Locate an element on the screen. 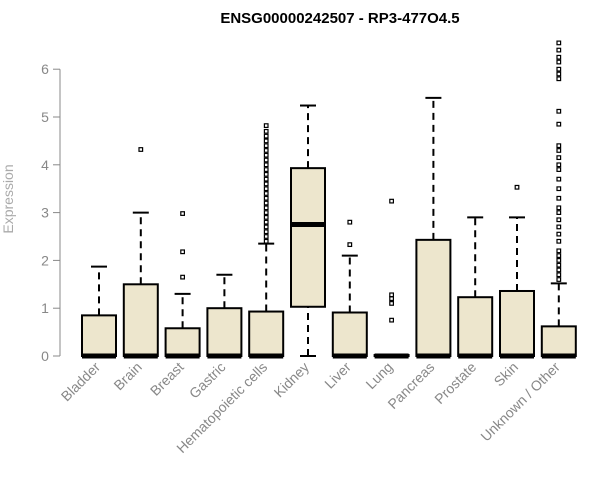  box-liver is located at coordinates (349, 289).